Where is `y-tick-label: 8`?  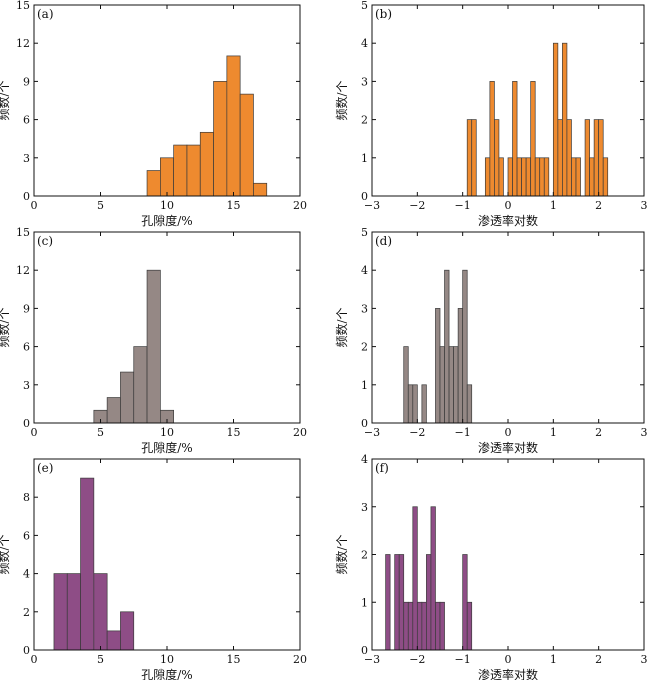
y-tick-label: 8 is located at coordinates (26, 497).